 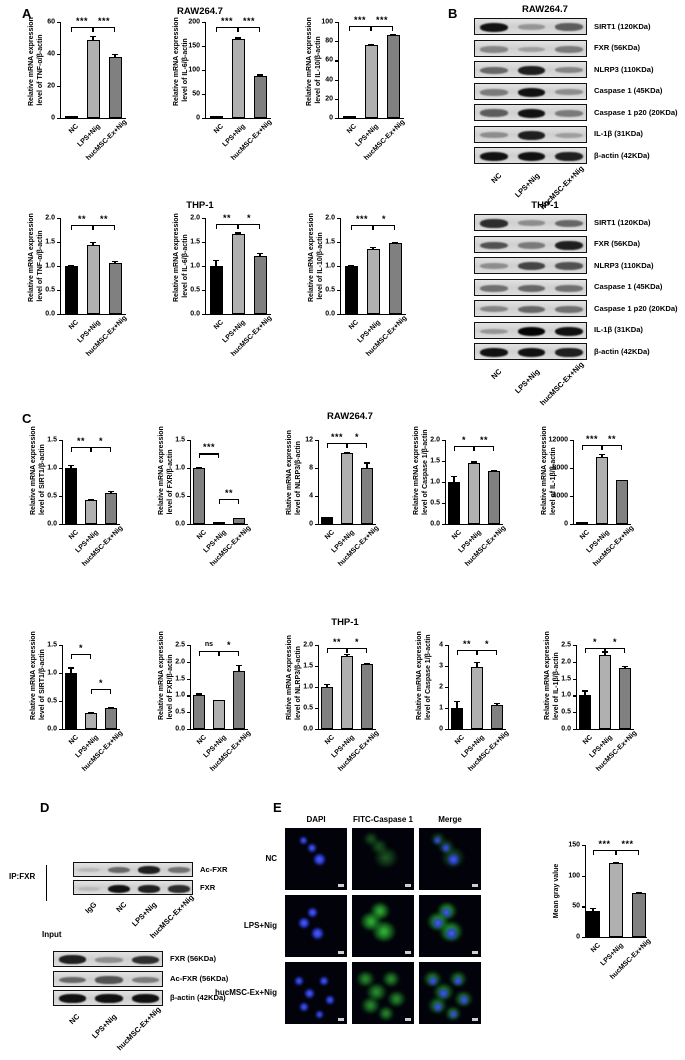 What do you see at coordinates (618, 133) in the screenshot?
I see `blot-row-label: IL-1β (31KDa)` at bounding box center [618, 133].